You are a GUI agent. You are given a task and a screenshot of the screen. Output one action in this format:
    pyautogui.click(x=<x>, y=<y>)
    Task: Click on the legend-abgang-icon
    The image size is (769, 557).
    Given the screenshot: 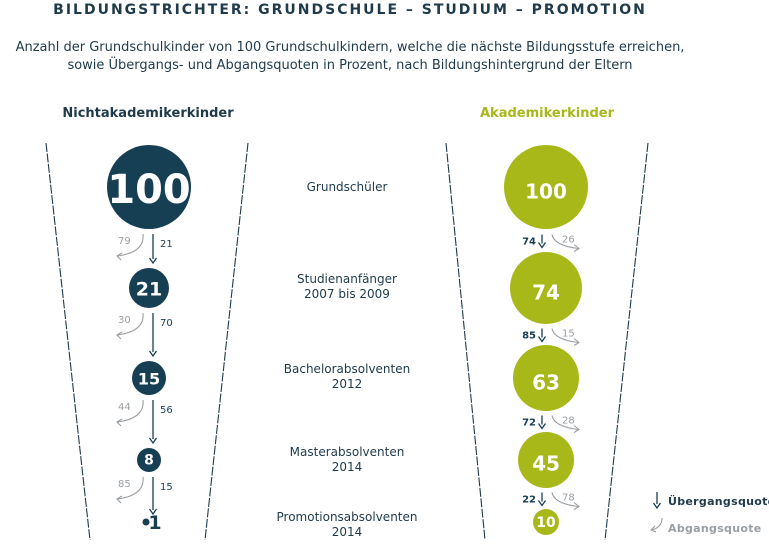 What is the action you would take?
    pyautogui.click(x=657, y=524)
    